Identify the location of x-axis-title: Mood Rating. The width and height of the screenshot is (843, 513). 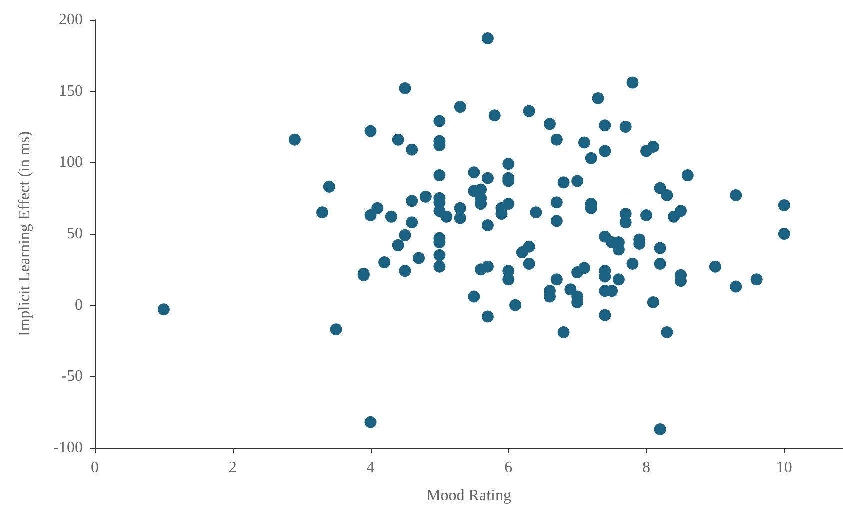
(469, 496).